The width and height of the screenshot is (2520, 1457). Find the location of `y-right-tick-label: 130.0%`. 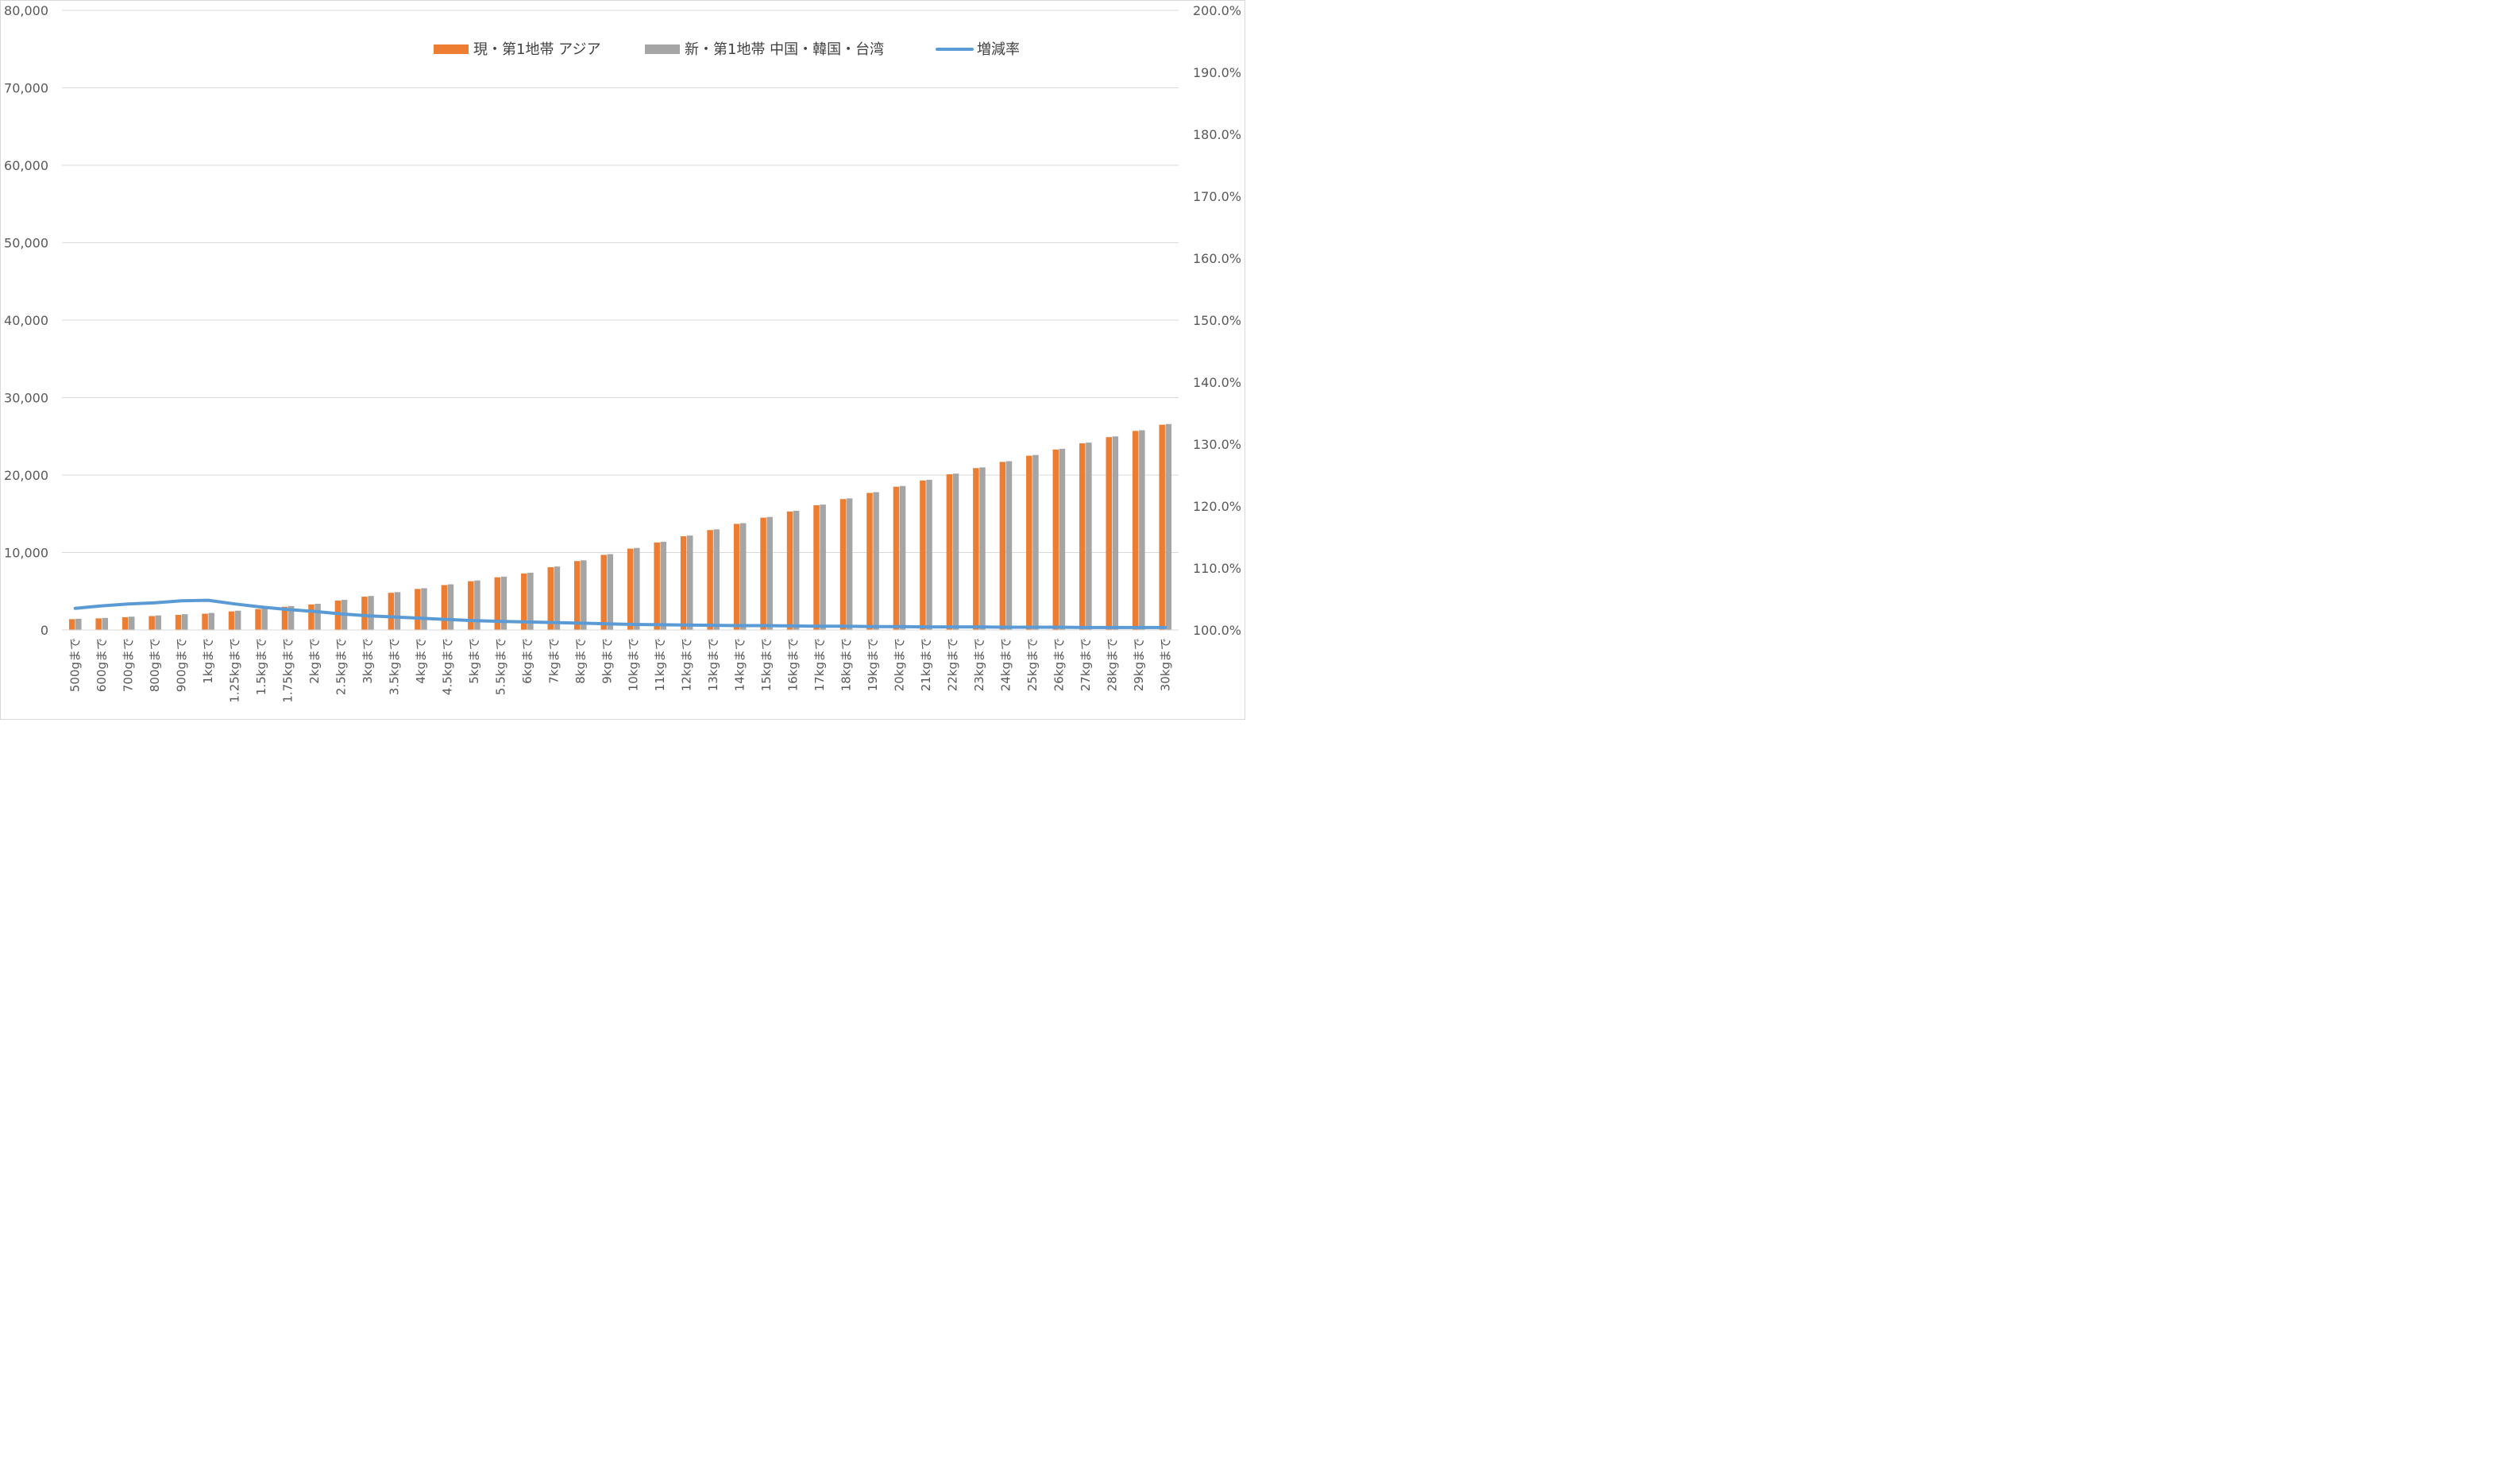

y-right-tick-label: 130.0% is located at coordinates (1217, 444).